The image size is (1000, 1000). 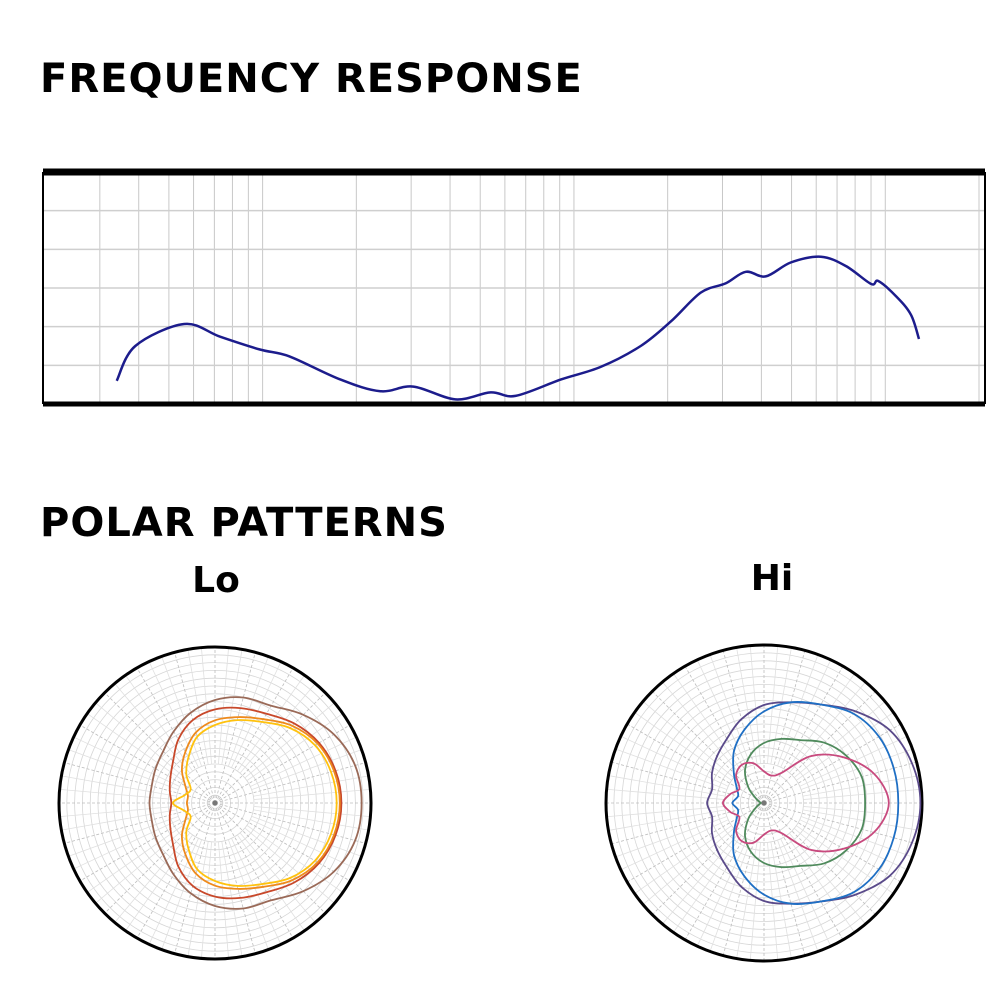 I want to click on frequency-response-heading: FREQUENCY RESPONSE, so click(x=311, y=79).